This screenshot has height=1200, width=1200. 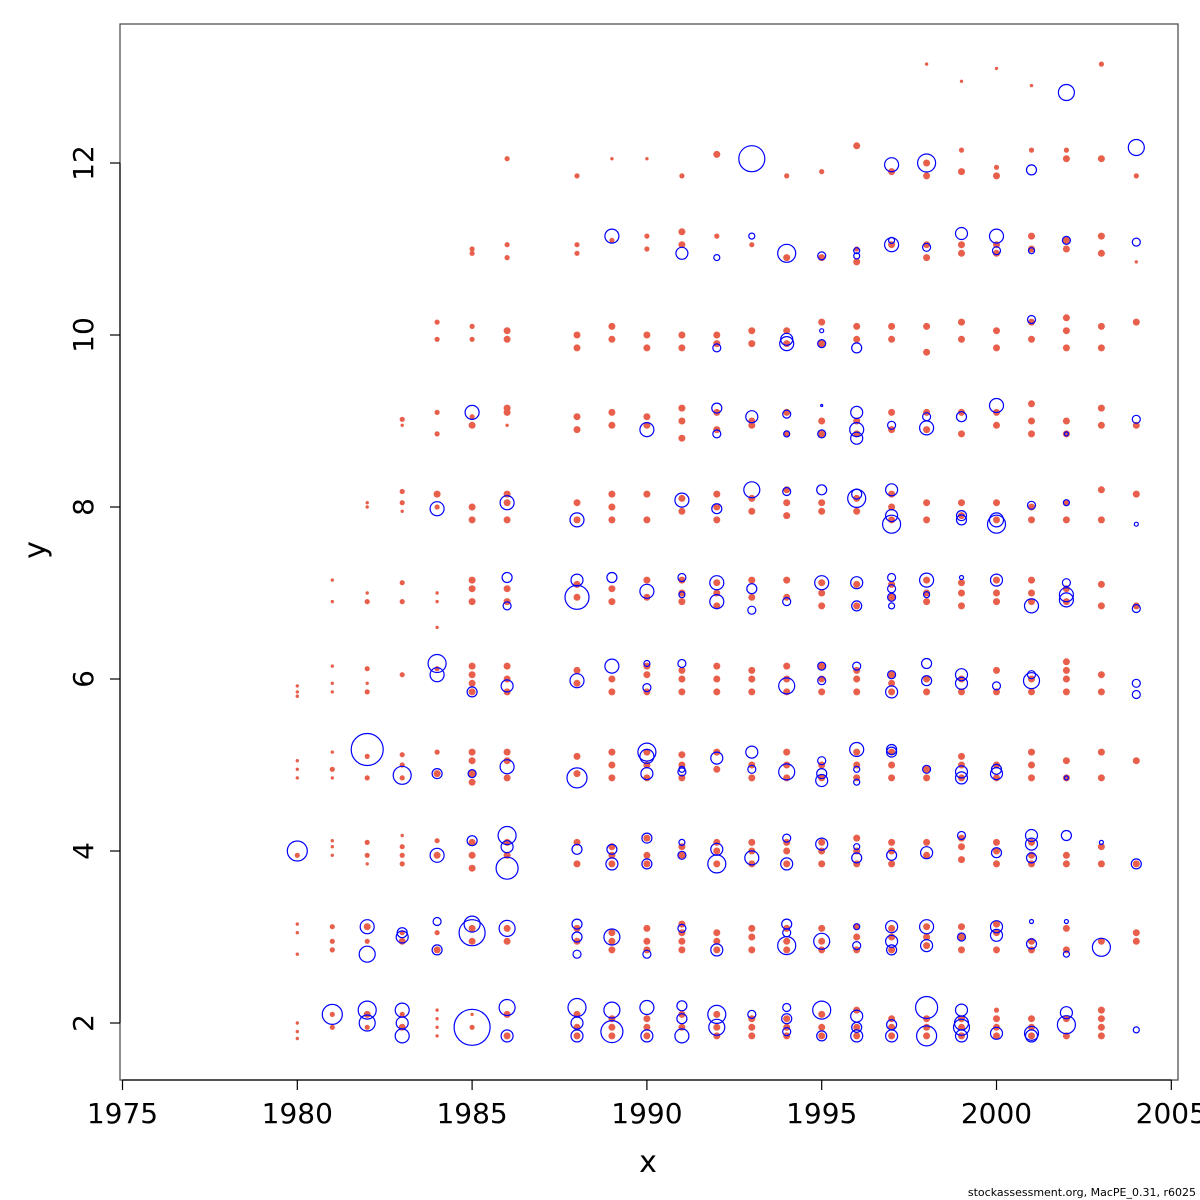 What do you see at coordinates (643, 1104) in the screenshot?
I see `x-axis: 1975 1980 1985 1990 1995 2000 2005` at bounding box center [643, 1104].